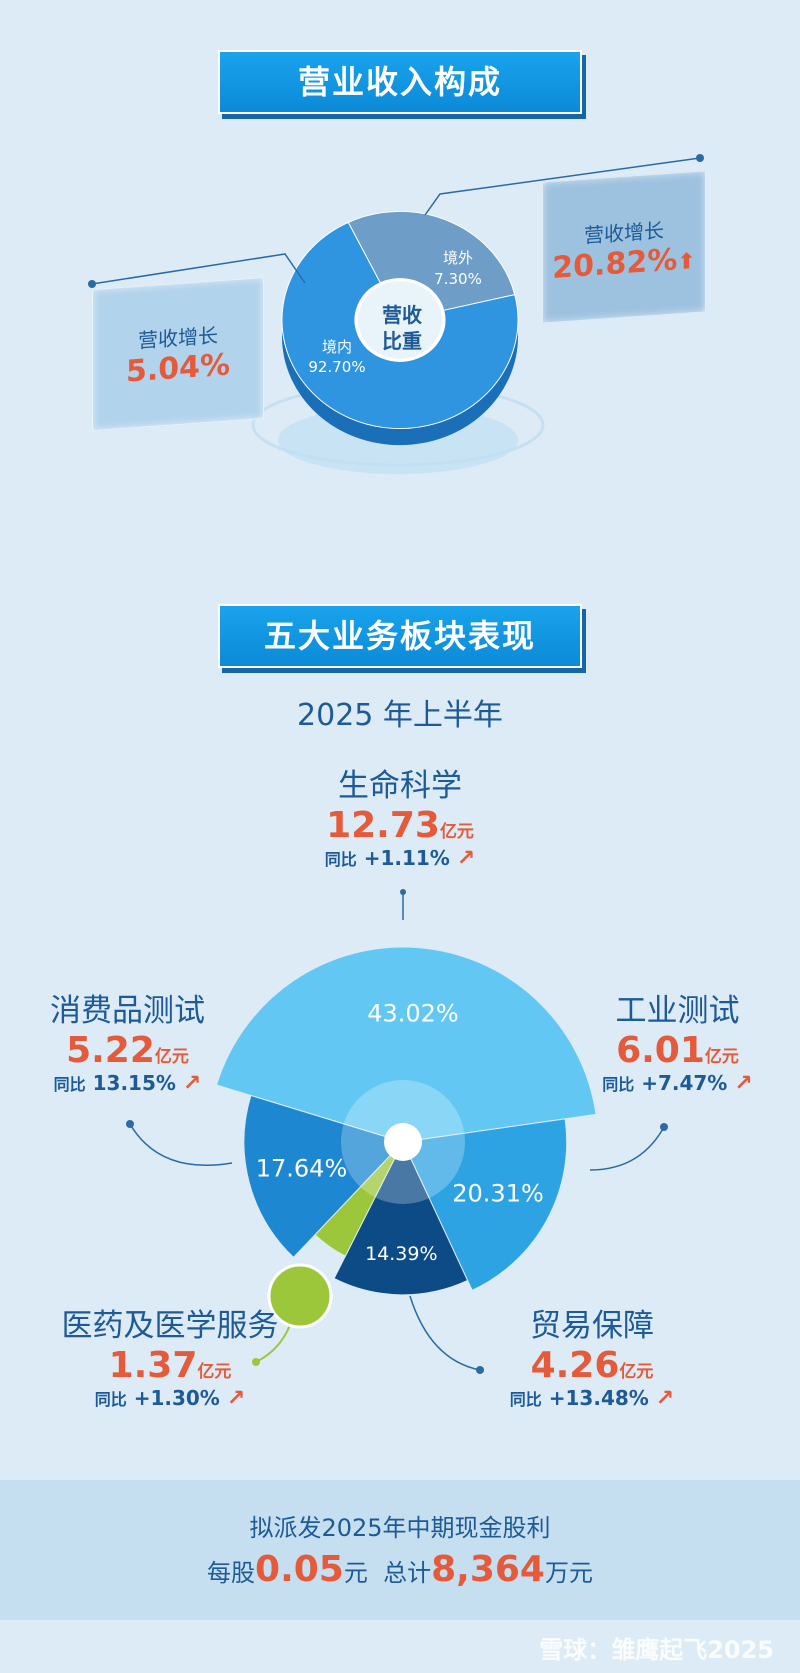 The height and width of the screenshot is (1673, 800). I want to click on rose-group: 43.02%20.31%14.39%4.64%17.64%, so click(406, 1127).